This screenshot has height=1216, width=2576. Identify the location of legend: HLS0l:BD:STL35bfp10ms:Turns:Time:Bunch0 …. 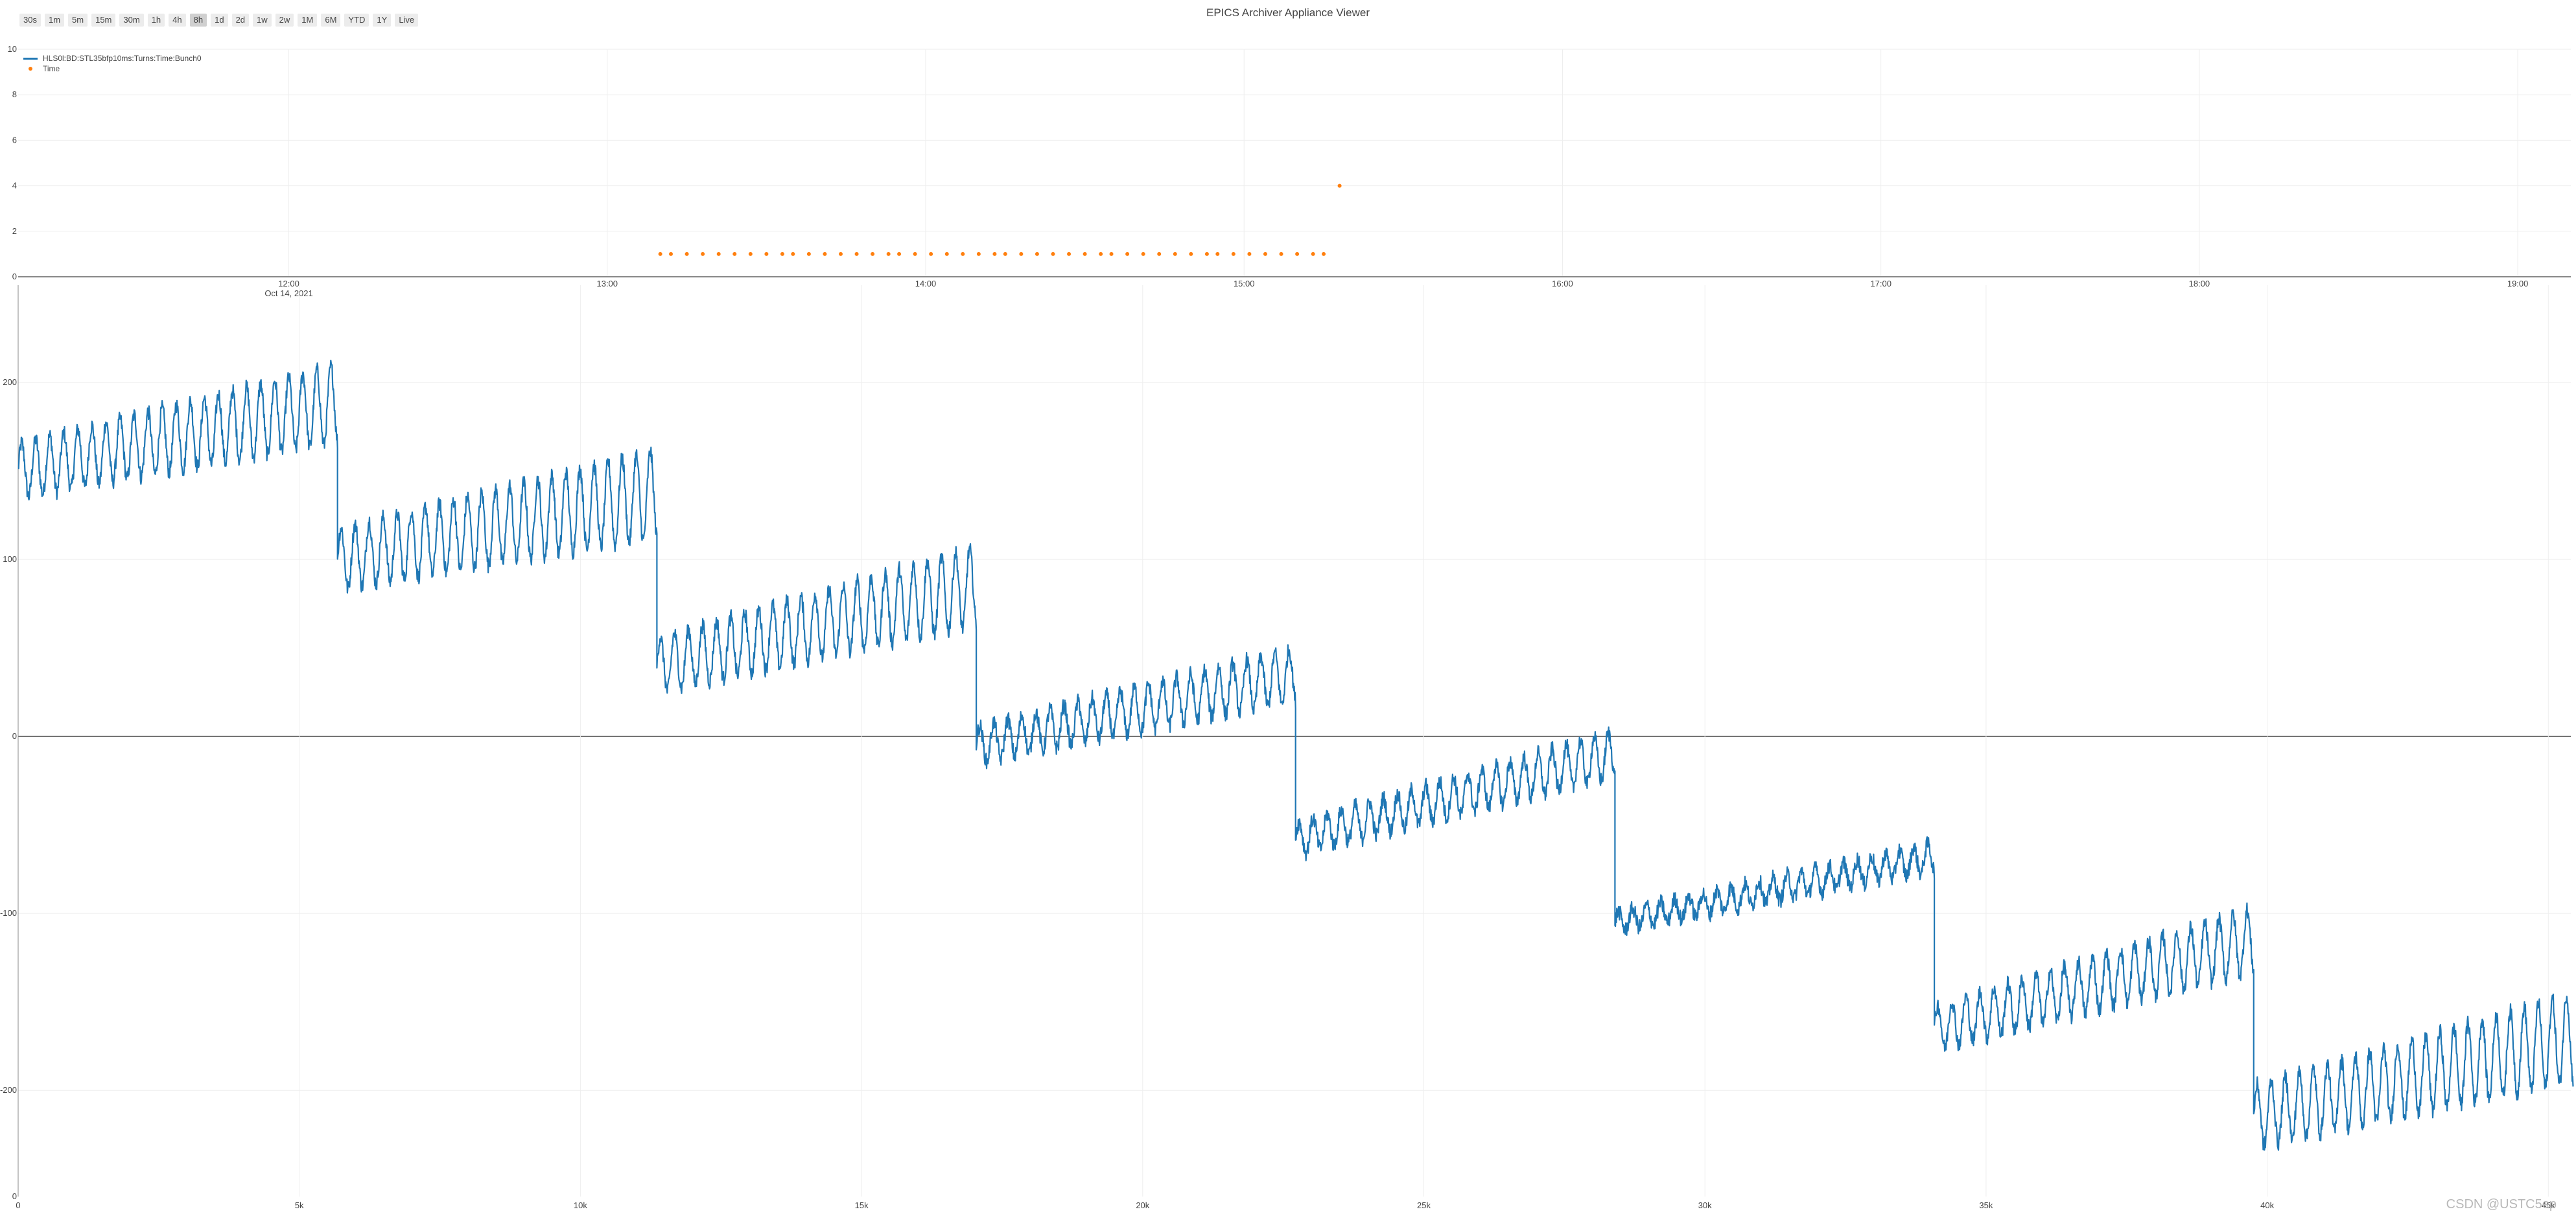
(112, 64).